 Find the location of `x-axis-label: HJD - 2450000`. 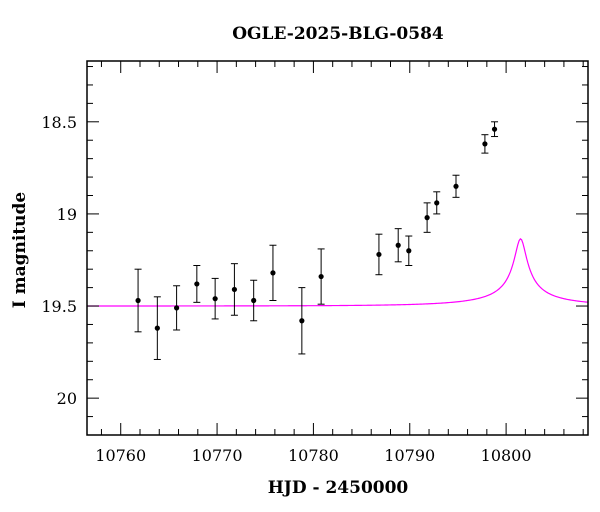

x-axis-label: HJD - 2450000 is located at coordinates (338, 488).